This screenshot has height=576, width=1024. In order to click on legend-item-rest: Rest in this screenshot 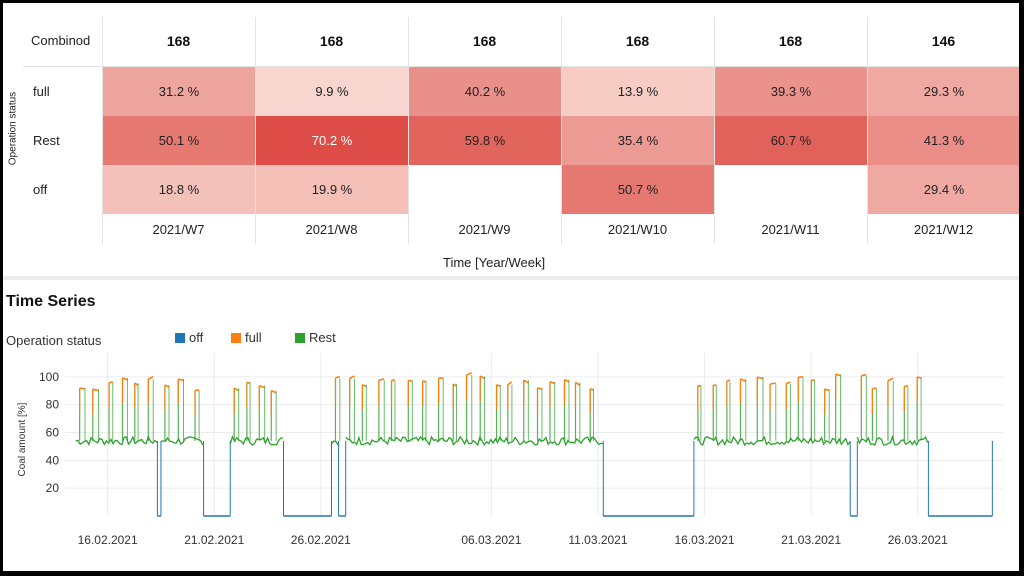, I will do `click(315, 337)`.